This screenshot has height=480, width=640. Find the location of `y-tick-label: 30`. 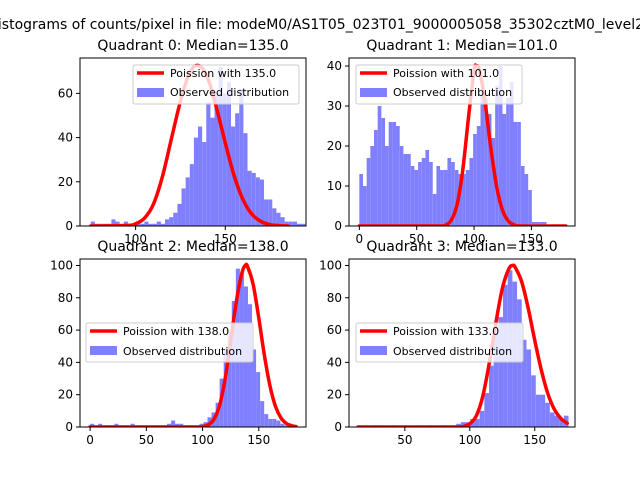

y-tick-label: 30 is located at coordinates (334, 106).